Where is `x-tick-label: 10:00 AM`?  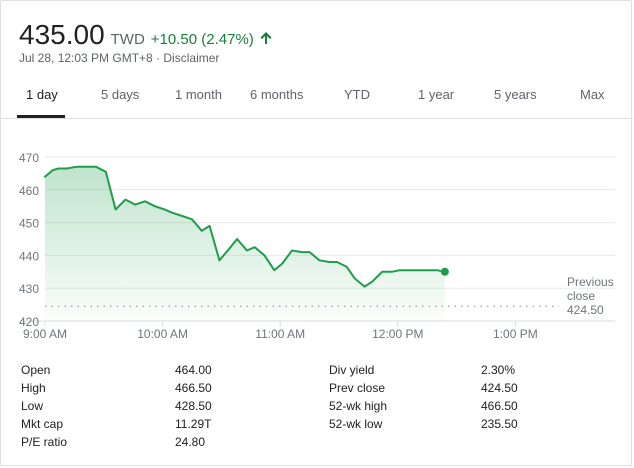 x-tick-label: 10:00 AM is located at coordinates (162, 334).